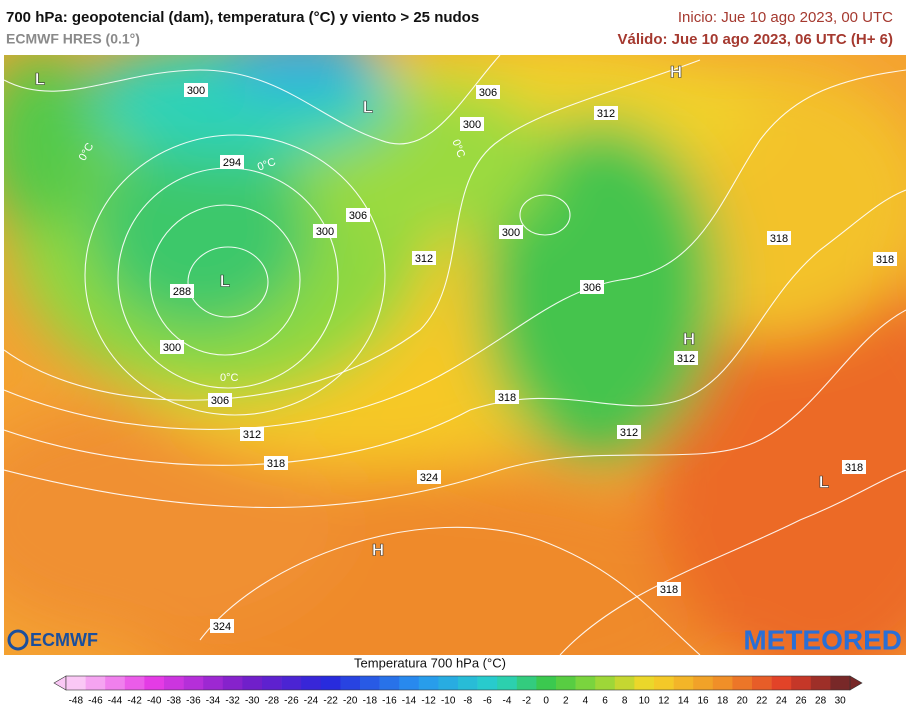  Describe the element at coordinates (782, 701) in the screenshot. I see `colorbar-tick-label: 24` at that location.